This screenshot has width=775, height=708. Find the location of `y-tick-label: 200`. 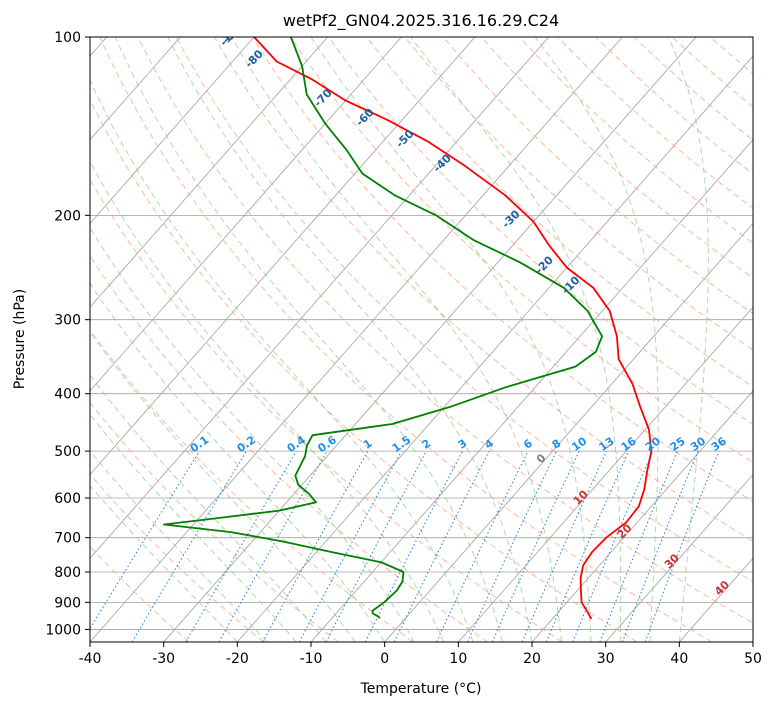

y-tick-label: 200 is located at coordinates (67, 216).